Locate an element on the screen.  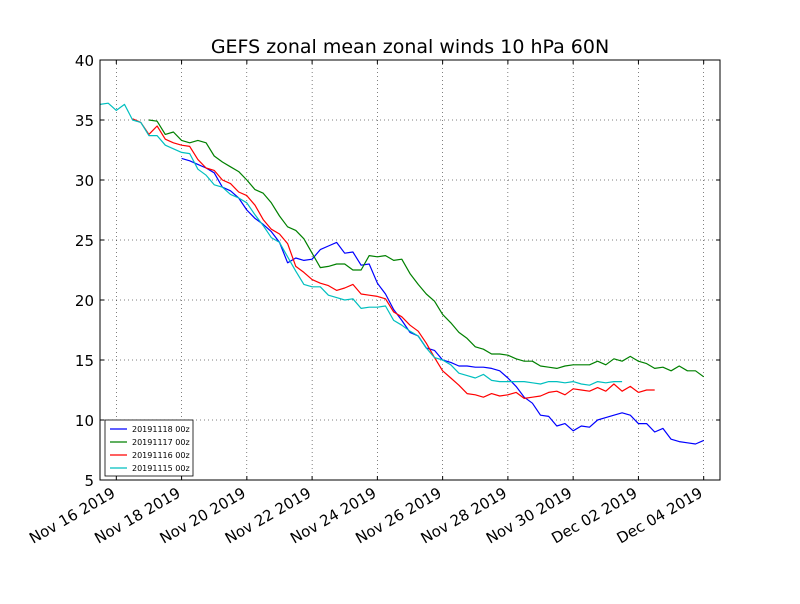
y-tick-label: 20 is located at coordinates (84, 301).